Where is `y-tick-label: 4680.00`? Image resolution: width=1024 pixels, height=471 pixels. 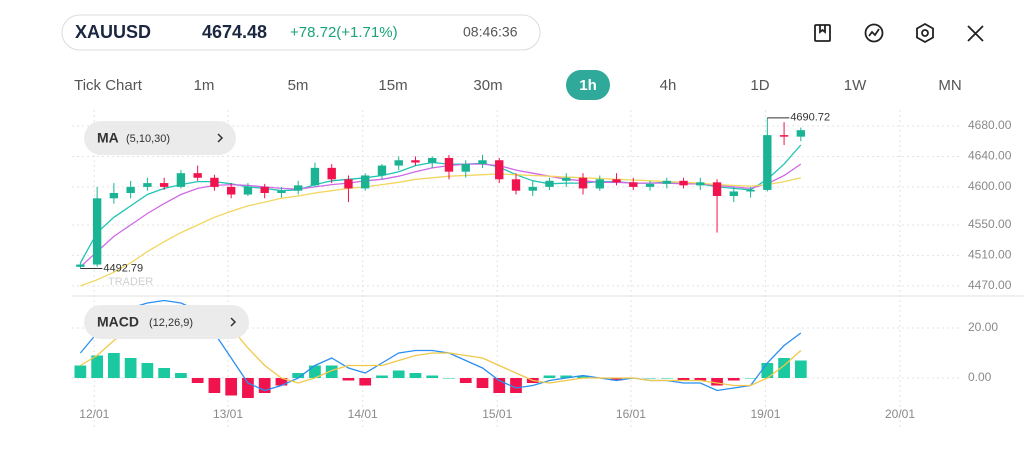
y-tick-label: 4680.00 is located at coordinates (990, 125).